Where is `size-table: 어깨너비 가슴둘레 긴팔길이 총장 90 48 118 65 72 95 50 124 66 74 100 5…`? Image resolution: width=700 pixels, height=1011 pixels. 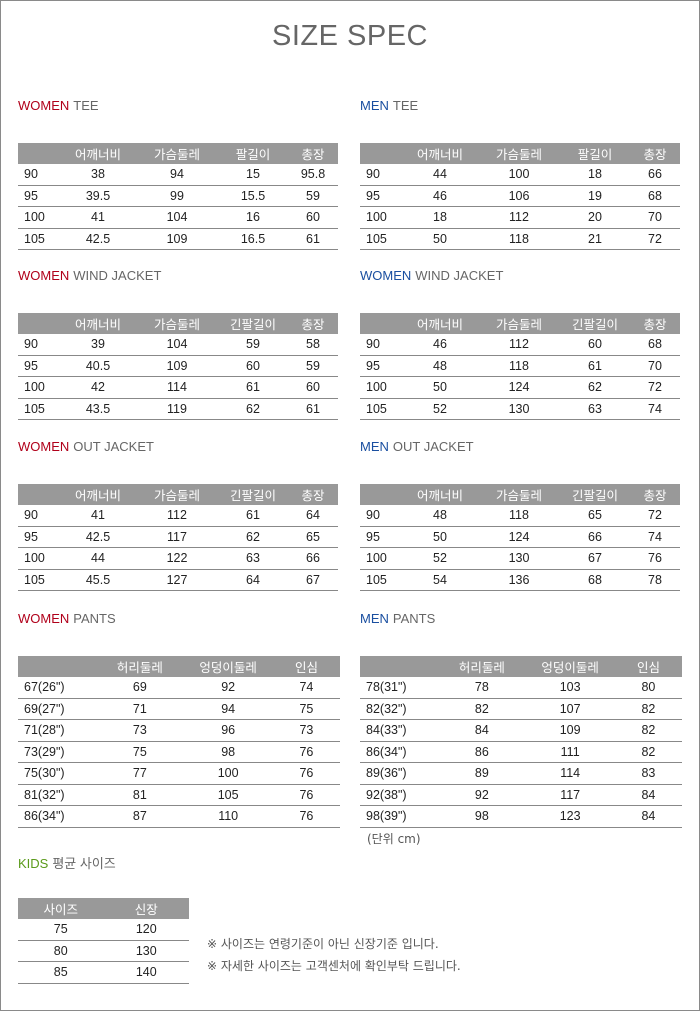
size-table: 어깨너비 가슴둘레 긴팔길이 총장 90 48 118 65 72 95 50 124 66 74 100 5… is located at coordinates (520, 537).